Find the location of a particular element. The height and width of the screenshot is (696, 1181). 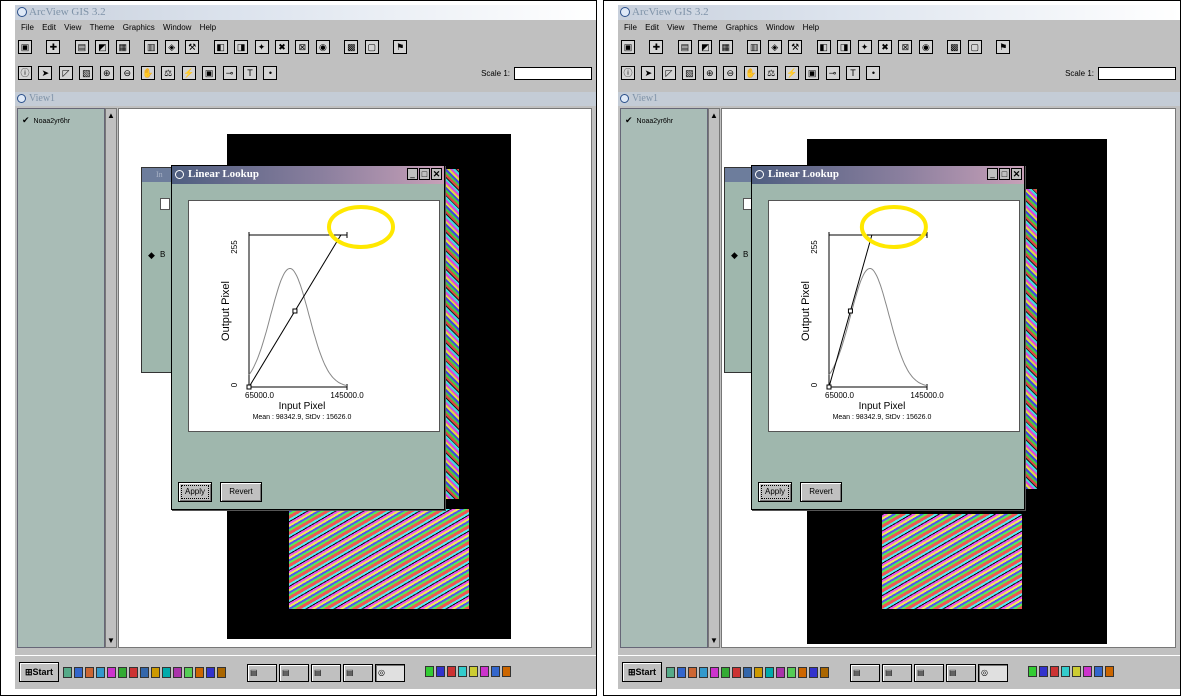

pointer-icon: ➤ is located at coordinates (648, 73).